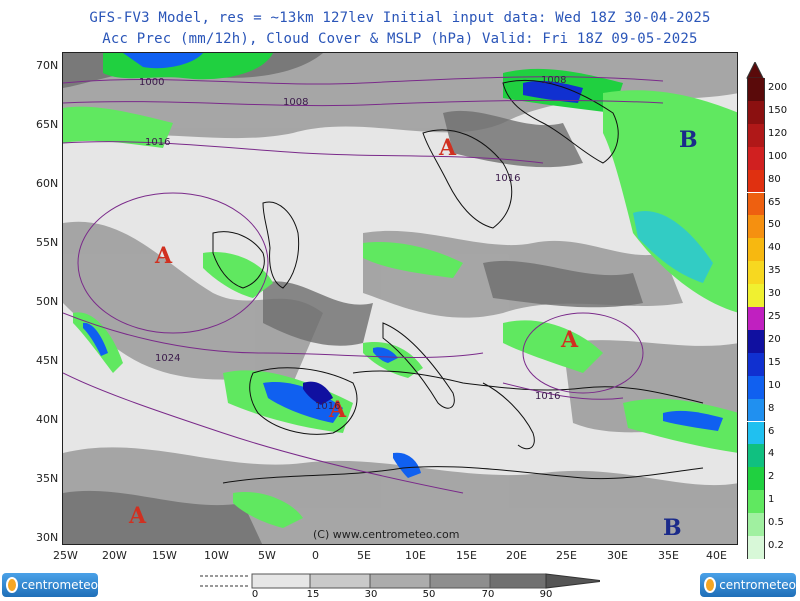 The width and height of the screenshot is (800, 601). What do you see at coordinates (371, 594) in the screenshot?
I see `cloud-tick-label: 30` at bounding box center [371, 594].